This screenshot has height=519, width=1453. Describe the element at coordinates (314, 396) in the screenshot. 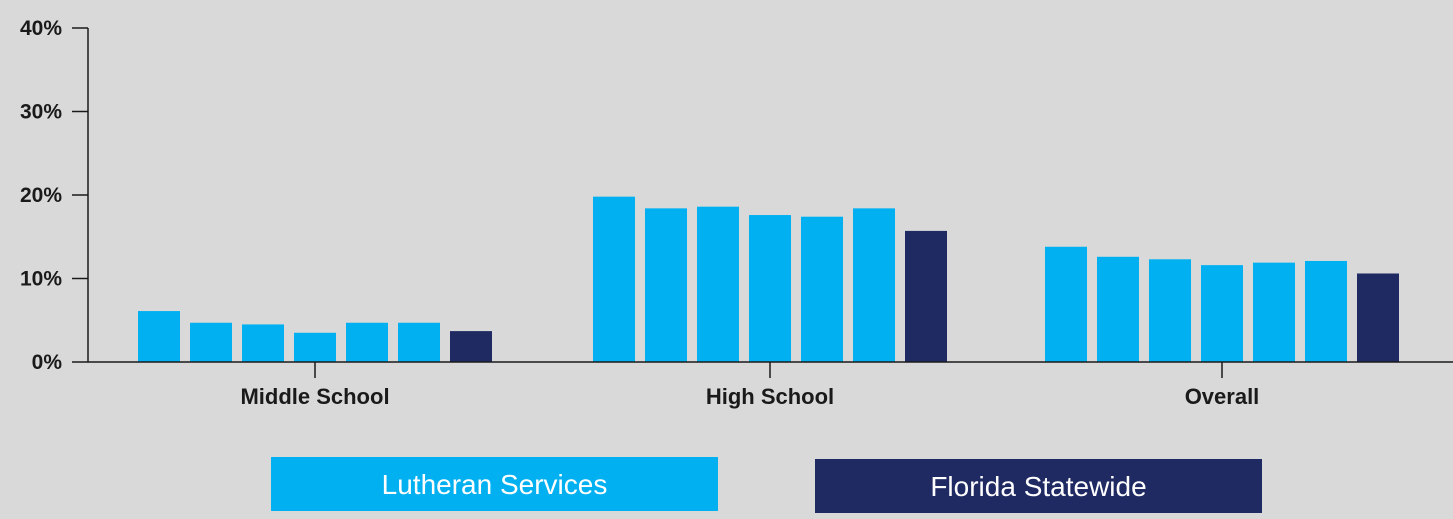

I see `x-category-label: Middle School` at that location.